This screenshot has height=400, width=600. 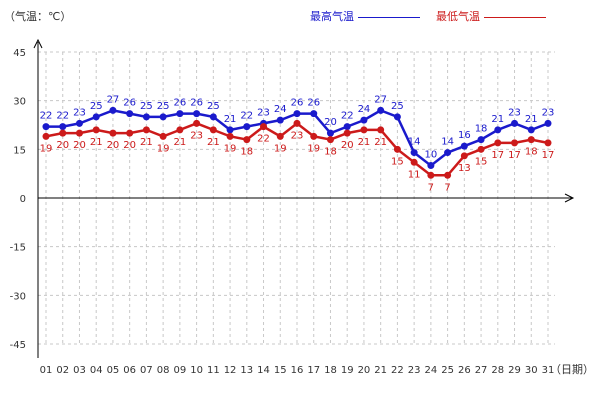 I want to click on x-tick-label: 08, so click(x=163, y=370).